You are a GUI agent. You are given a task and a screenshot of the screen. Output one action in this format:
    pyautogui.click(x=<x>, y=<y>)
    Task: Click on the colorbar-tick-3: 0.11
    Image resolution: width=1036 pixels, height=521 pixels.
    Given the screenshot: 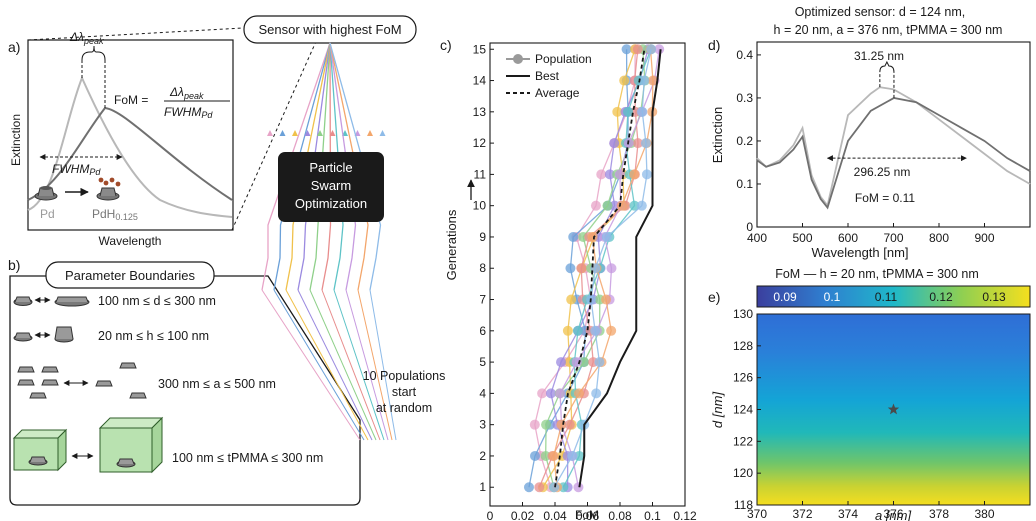 What is the action you would take?
    pyautogui.click(x=886, y=297)
    